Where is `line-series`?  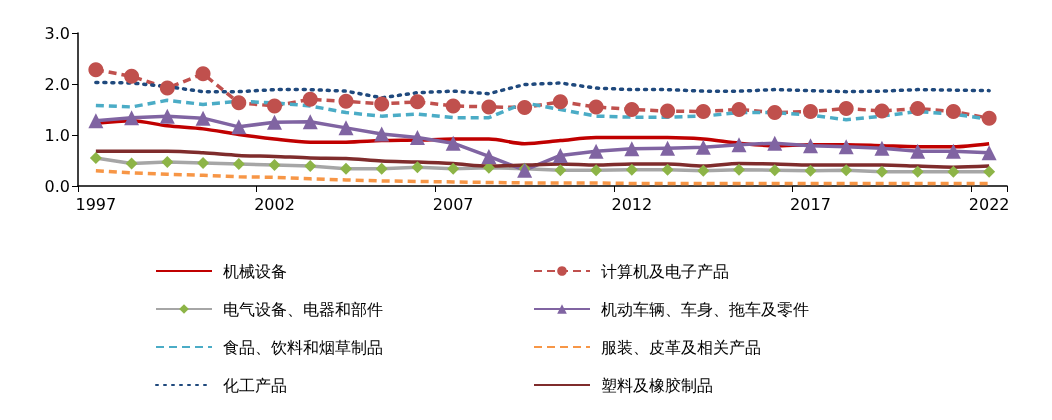 line-series is located at coordinates (542, 177).